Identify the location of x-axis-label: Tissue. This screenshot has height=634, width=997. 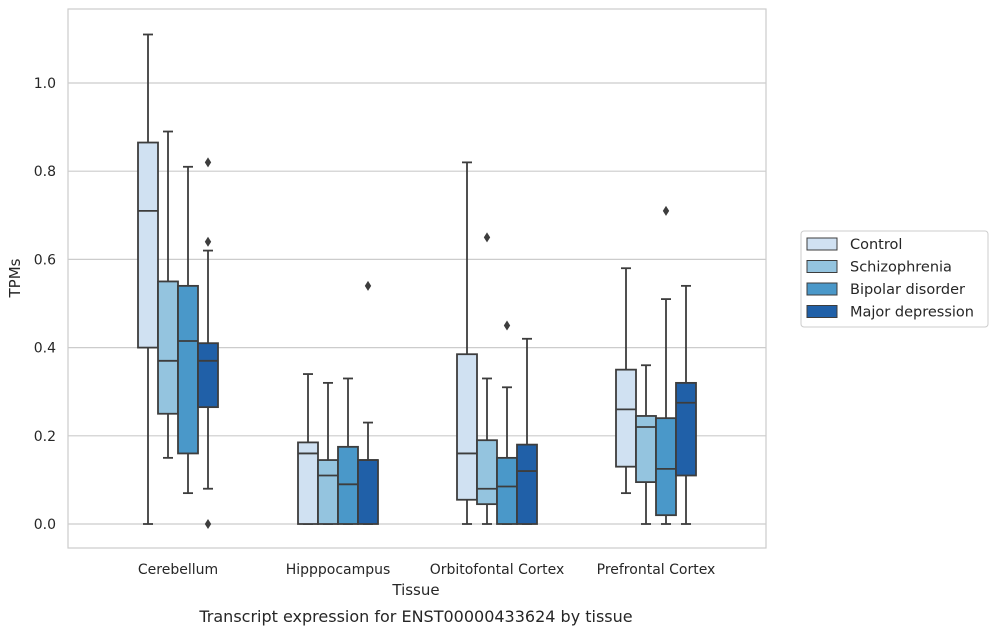
(415, 590).